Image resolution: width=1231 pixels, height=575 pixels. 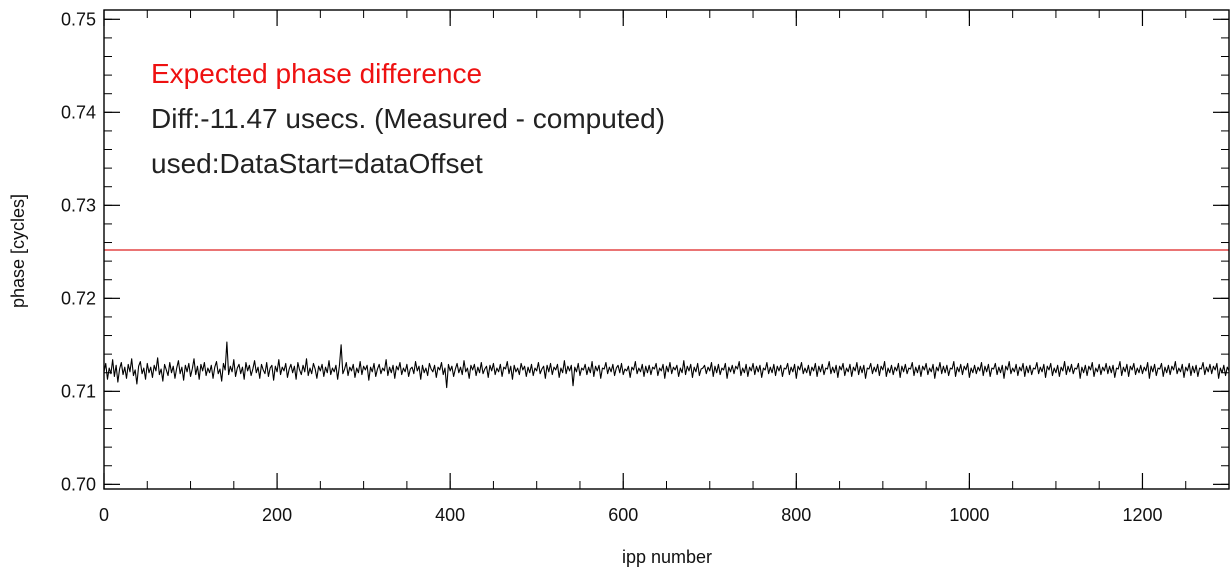 What do you see at coordinates (277, 515) in the screenshot?
I see `x-tick-label: 200` at bounding box center [277, 515].